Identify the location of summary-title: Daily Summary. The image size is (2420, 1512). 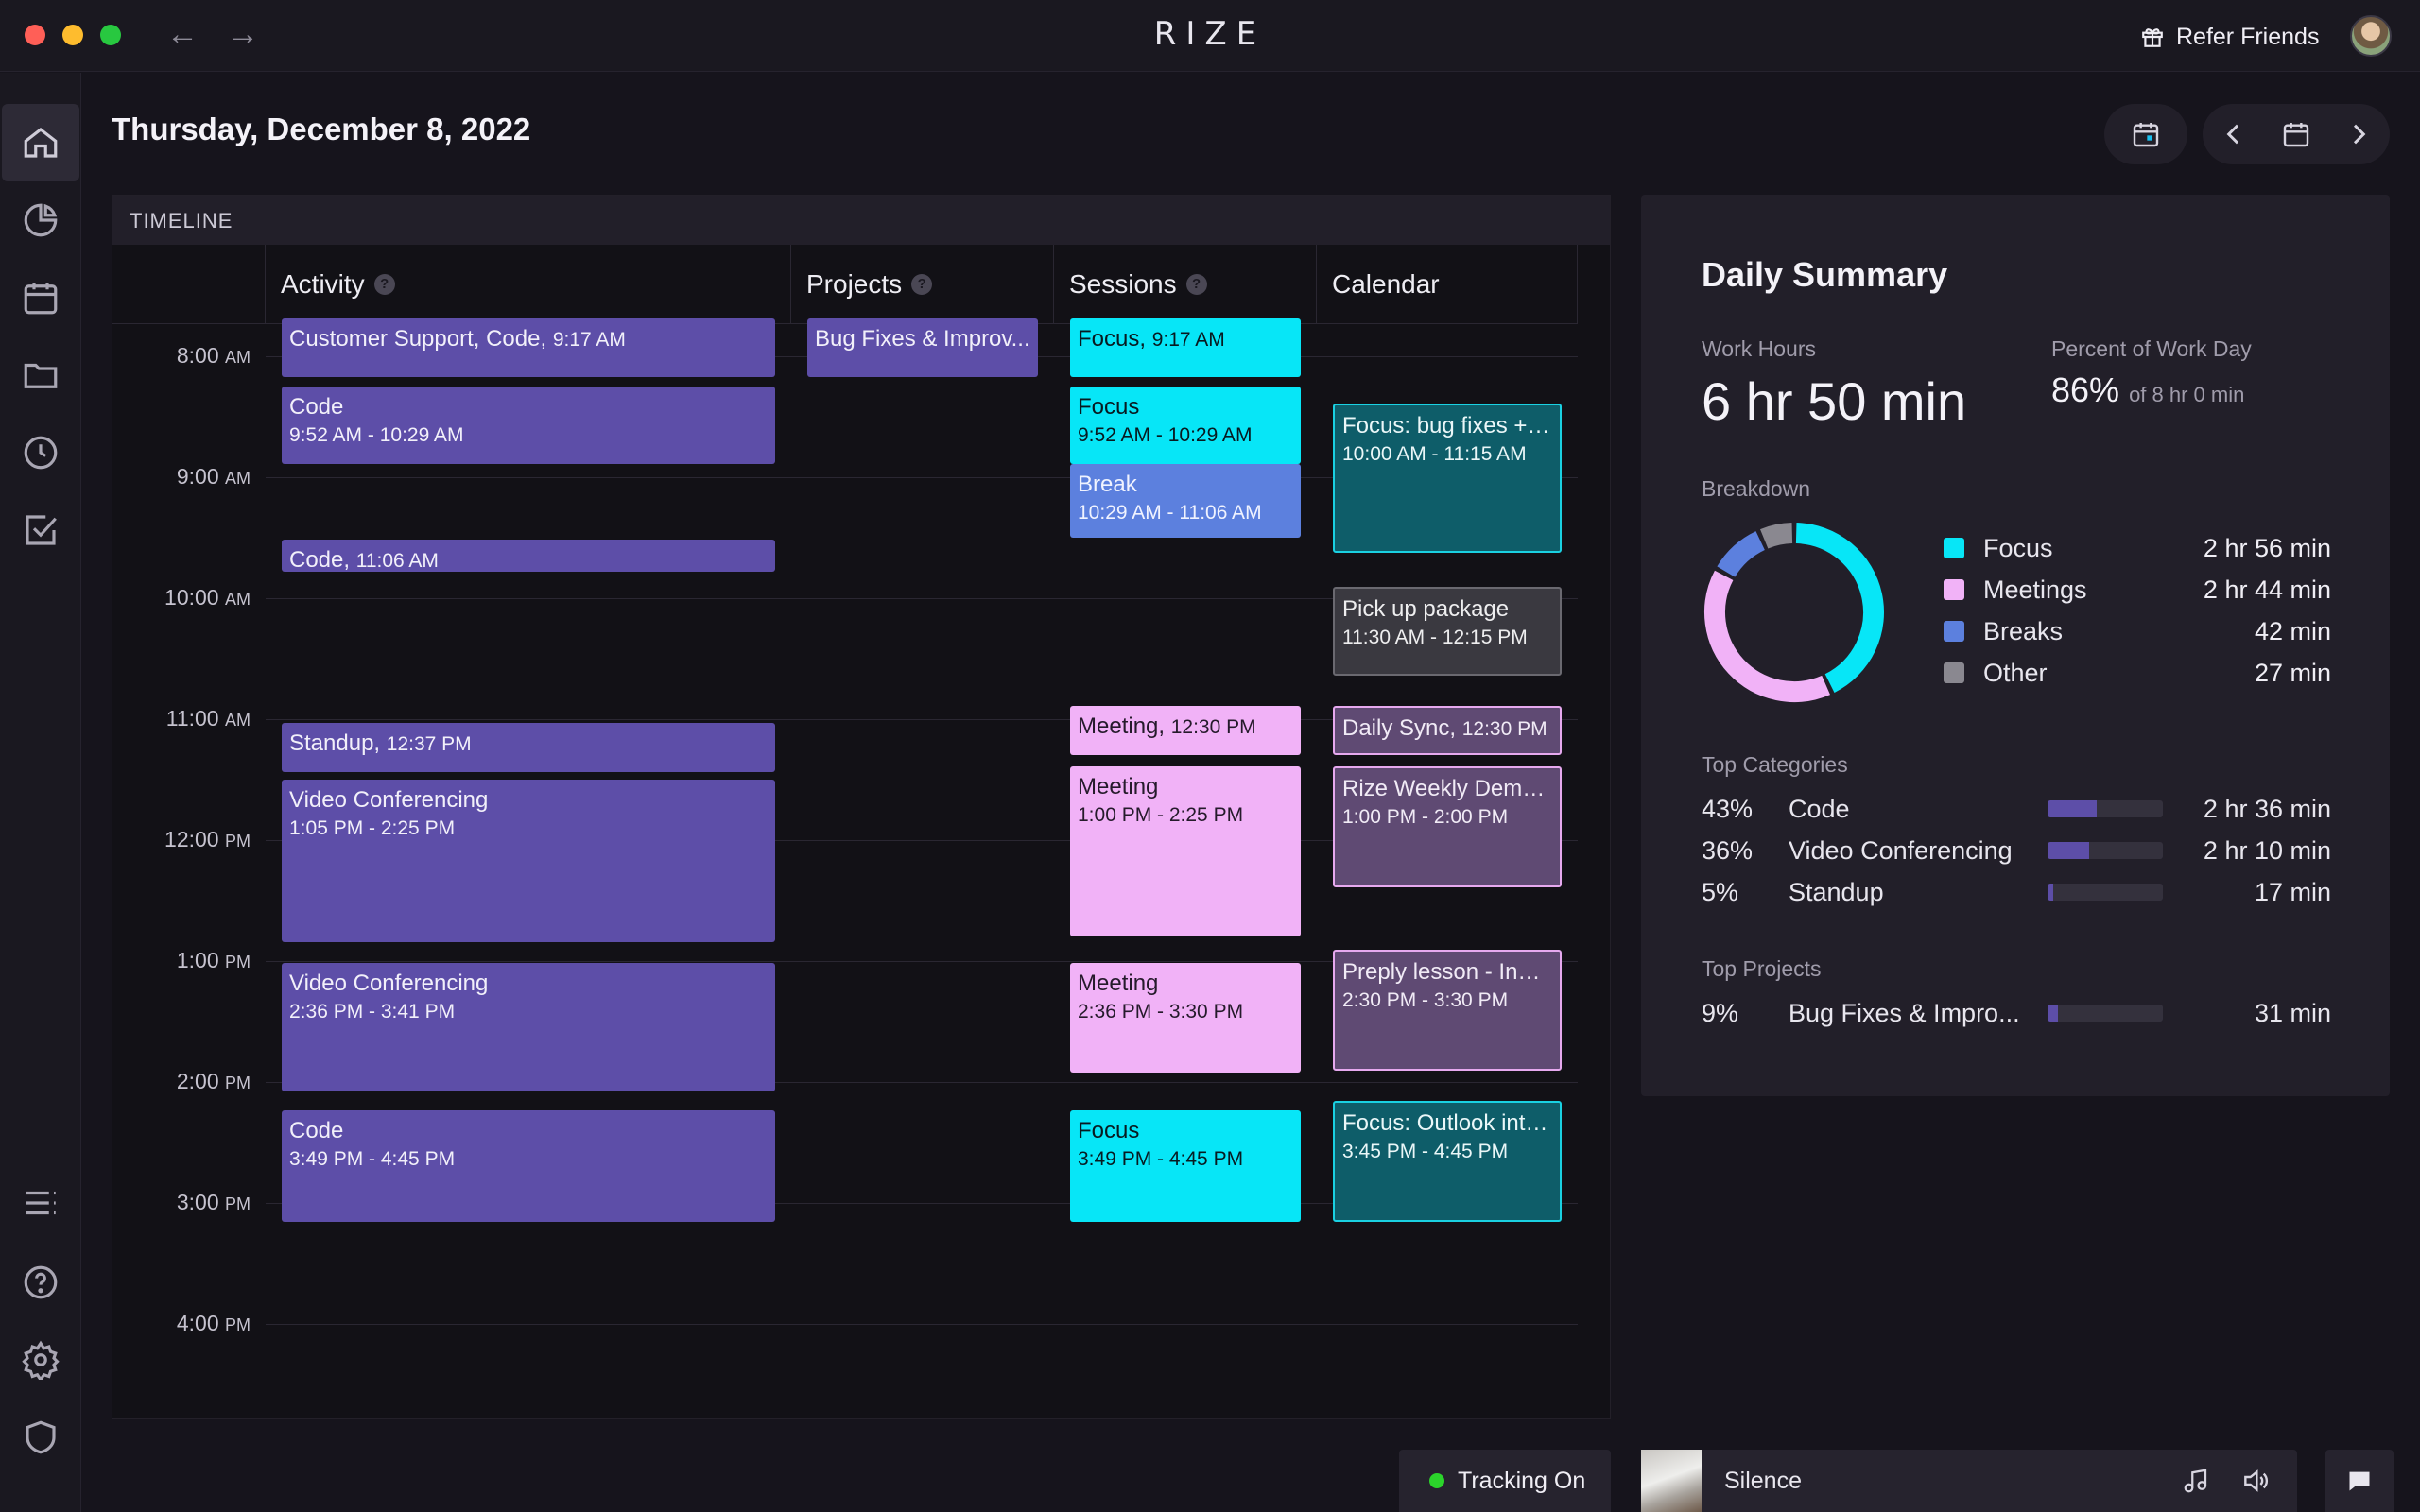
(1825, 274).